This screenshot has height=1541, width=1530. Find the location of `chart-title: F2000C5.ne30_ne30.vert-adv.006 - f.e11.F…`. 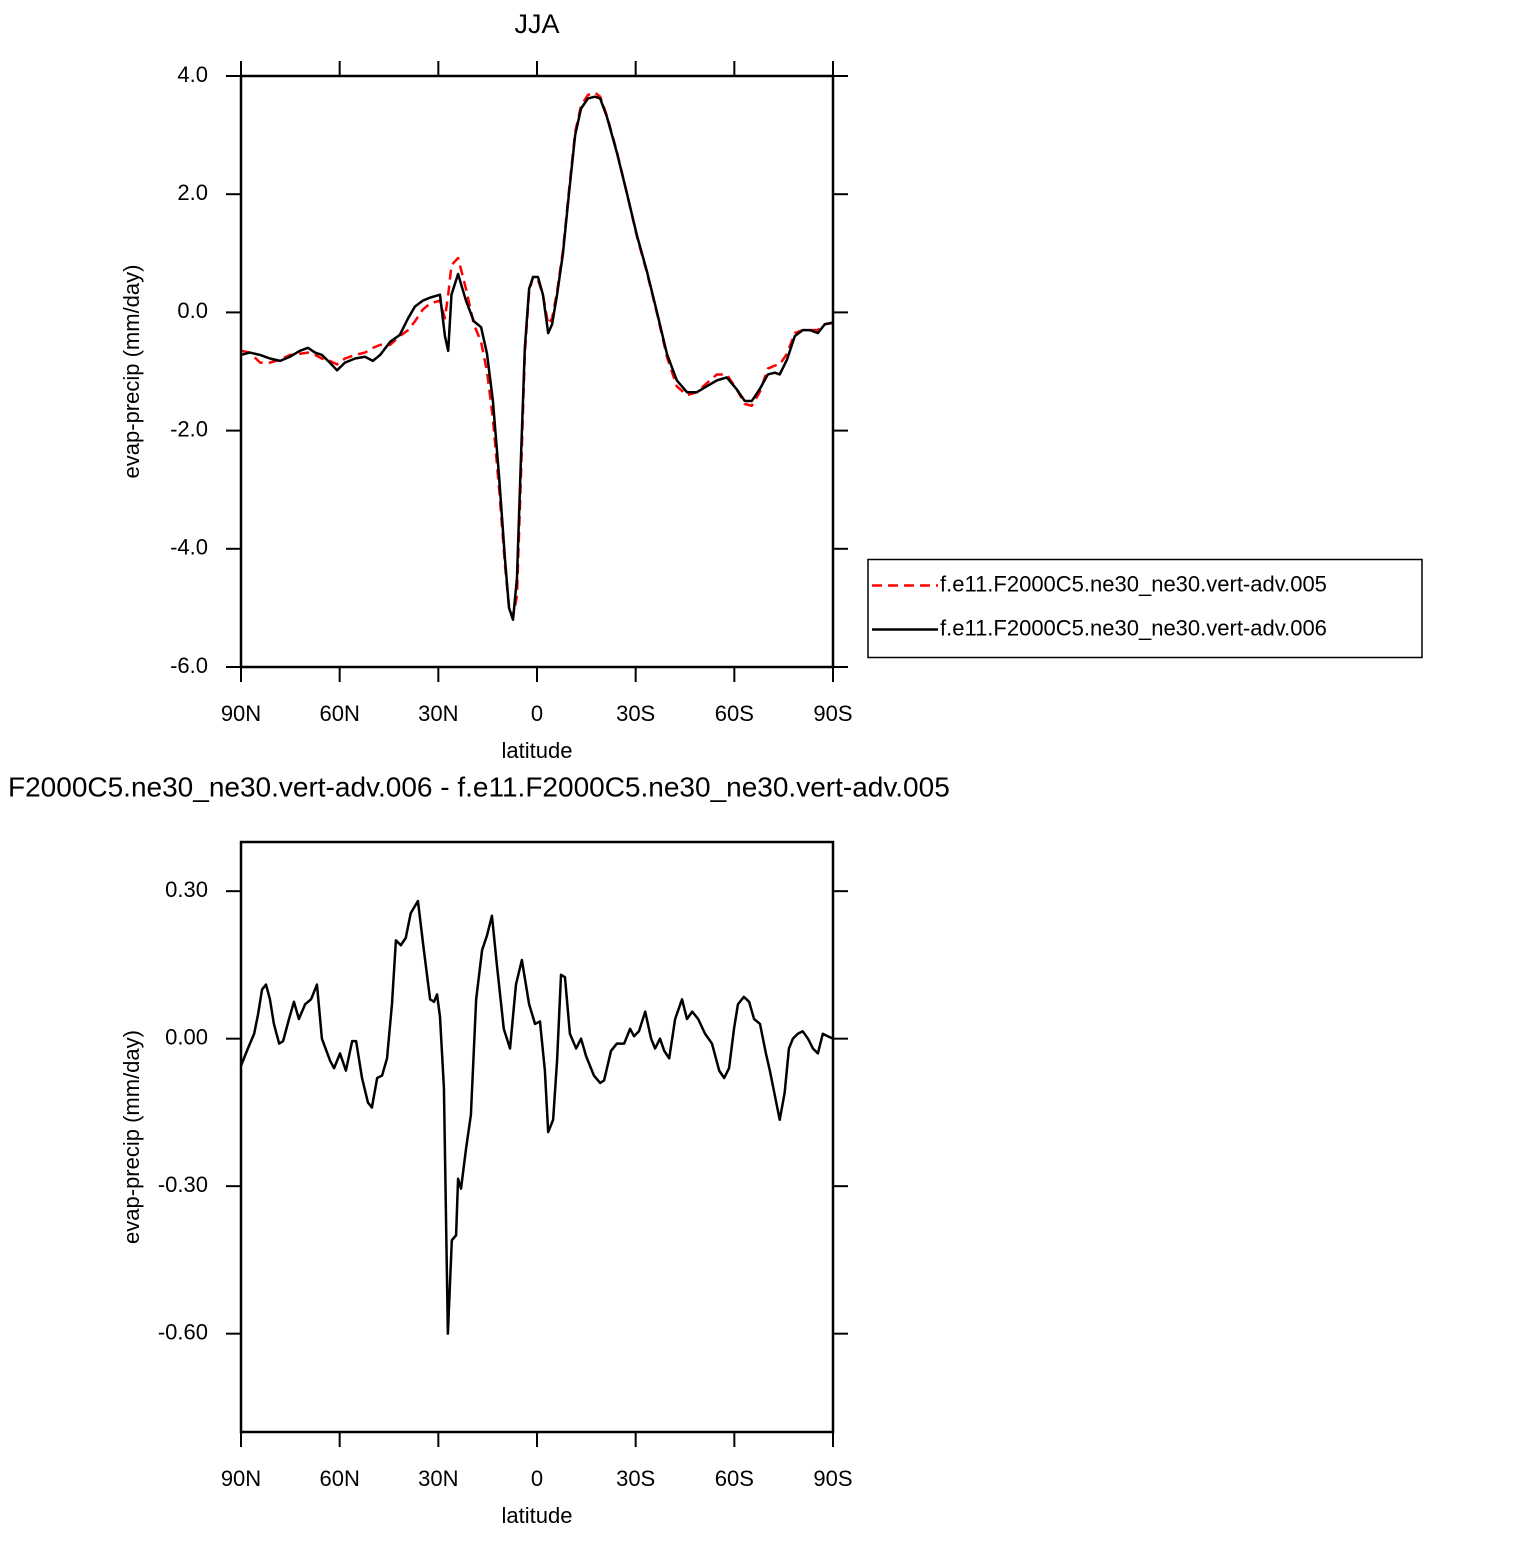

chart-title: F2000C5.ne30_ne30.vert-adv.006 - f.e11.F… is located at coordinates (479, 786).